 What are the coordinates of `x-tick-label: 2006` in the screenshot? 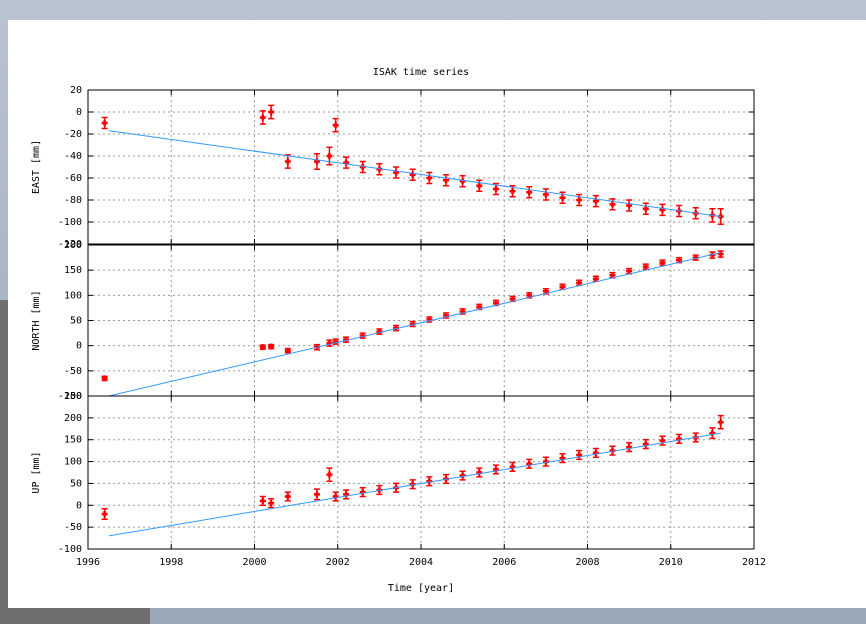 It's located at (504, 562).